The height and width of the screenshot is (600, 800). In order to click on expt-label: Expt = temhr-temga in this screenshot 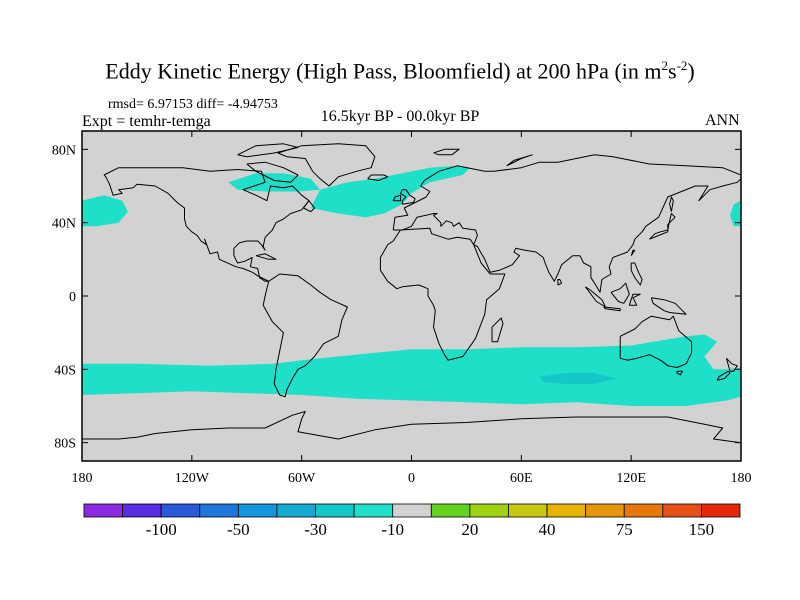, I will do `click(146, 121)`.